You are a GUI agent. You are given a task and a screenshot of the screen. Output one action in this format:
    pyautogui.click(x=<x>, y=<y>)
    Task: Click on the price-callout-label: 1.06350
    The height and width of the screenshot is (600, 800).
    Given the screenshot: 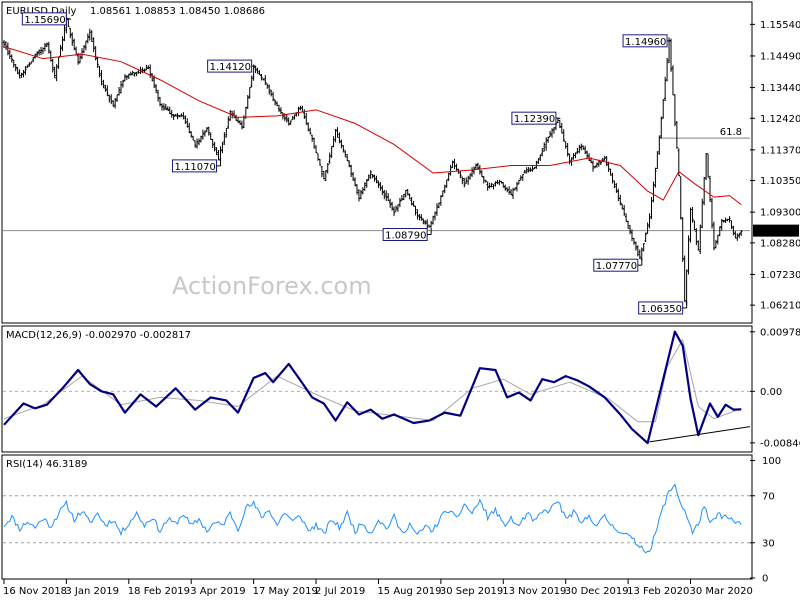 What is the action you would take?
    pyautogui.click(x=661, y=309)
    